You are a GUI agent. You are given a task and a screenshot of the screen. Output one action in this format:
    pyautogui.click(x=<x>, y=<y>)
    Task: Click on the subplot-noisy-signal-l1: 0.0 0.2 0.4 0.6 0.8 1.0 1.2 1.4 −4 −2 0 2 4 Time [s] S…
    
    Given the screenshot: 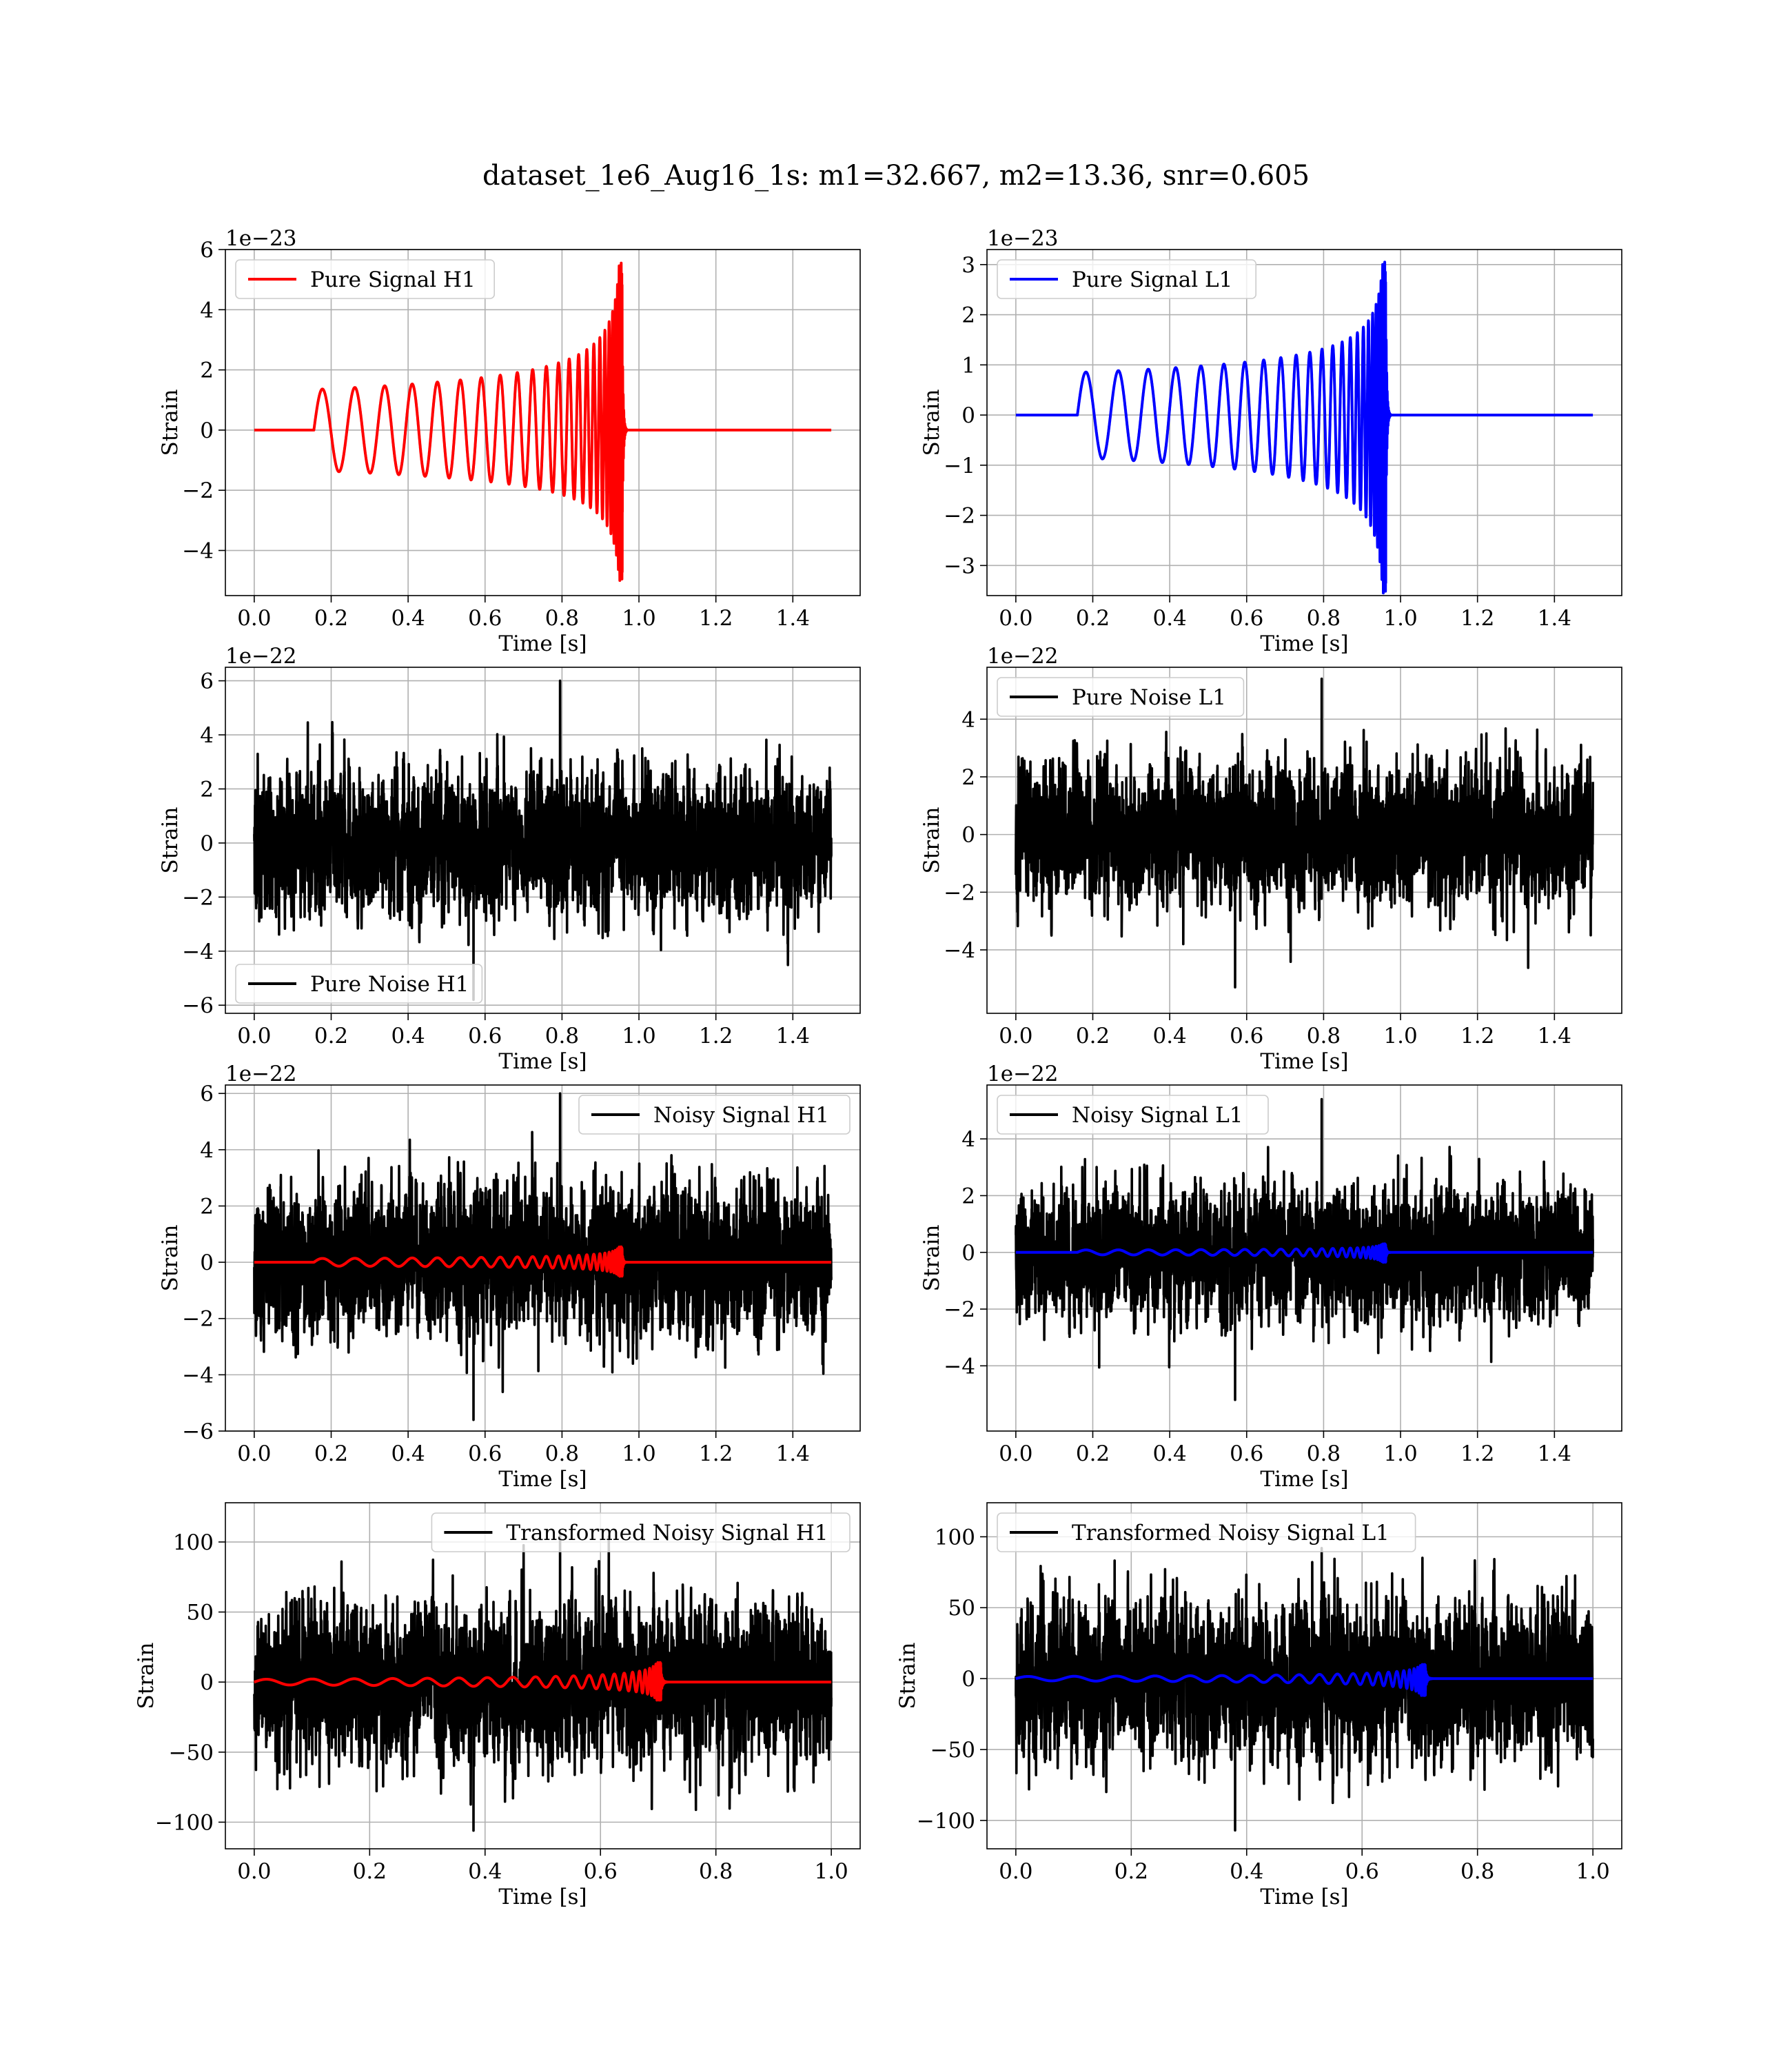 What is the action you would take?
    pyautogui.click(x=1270, y=1277)
    